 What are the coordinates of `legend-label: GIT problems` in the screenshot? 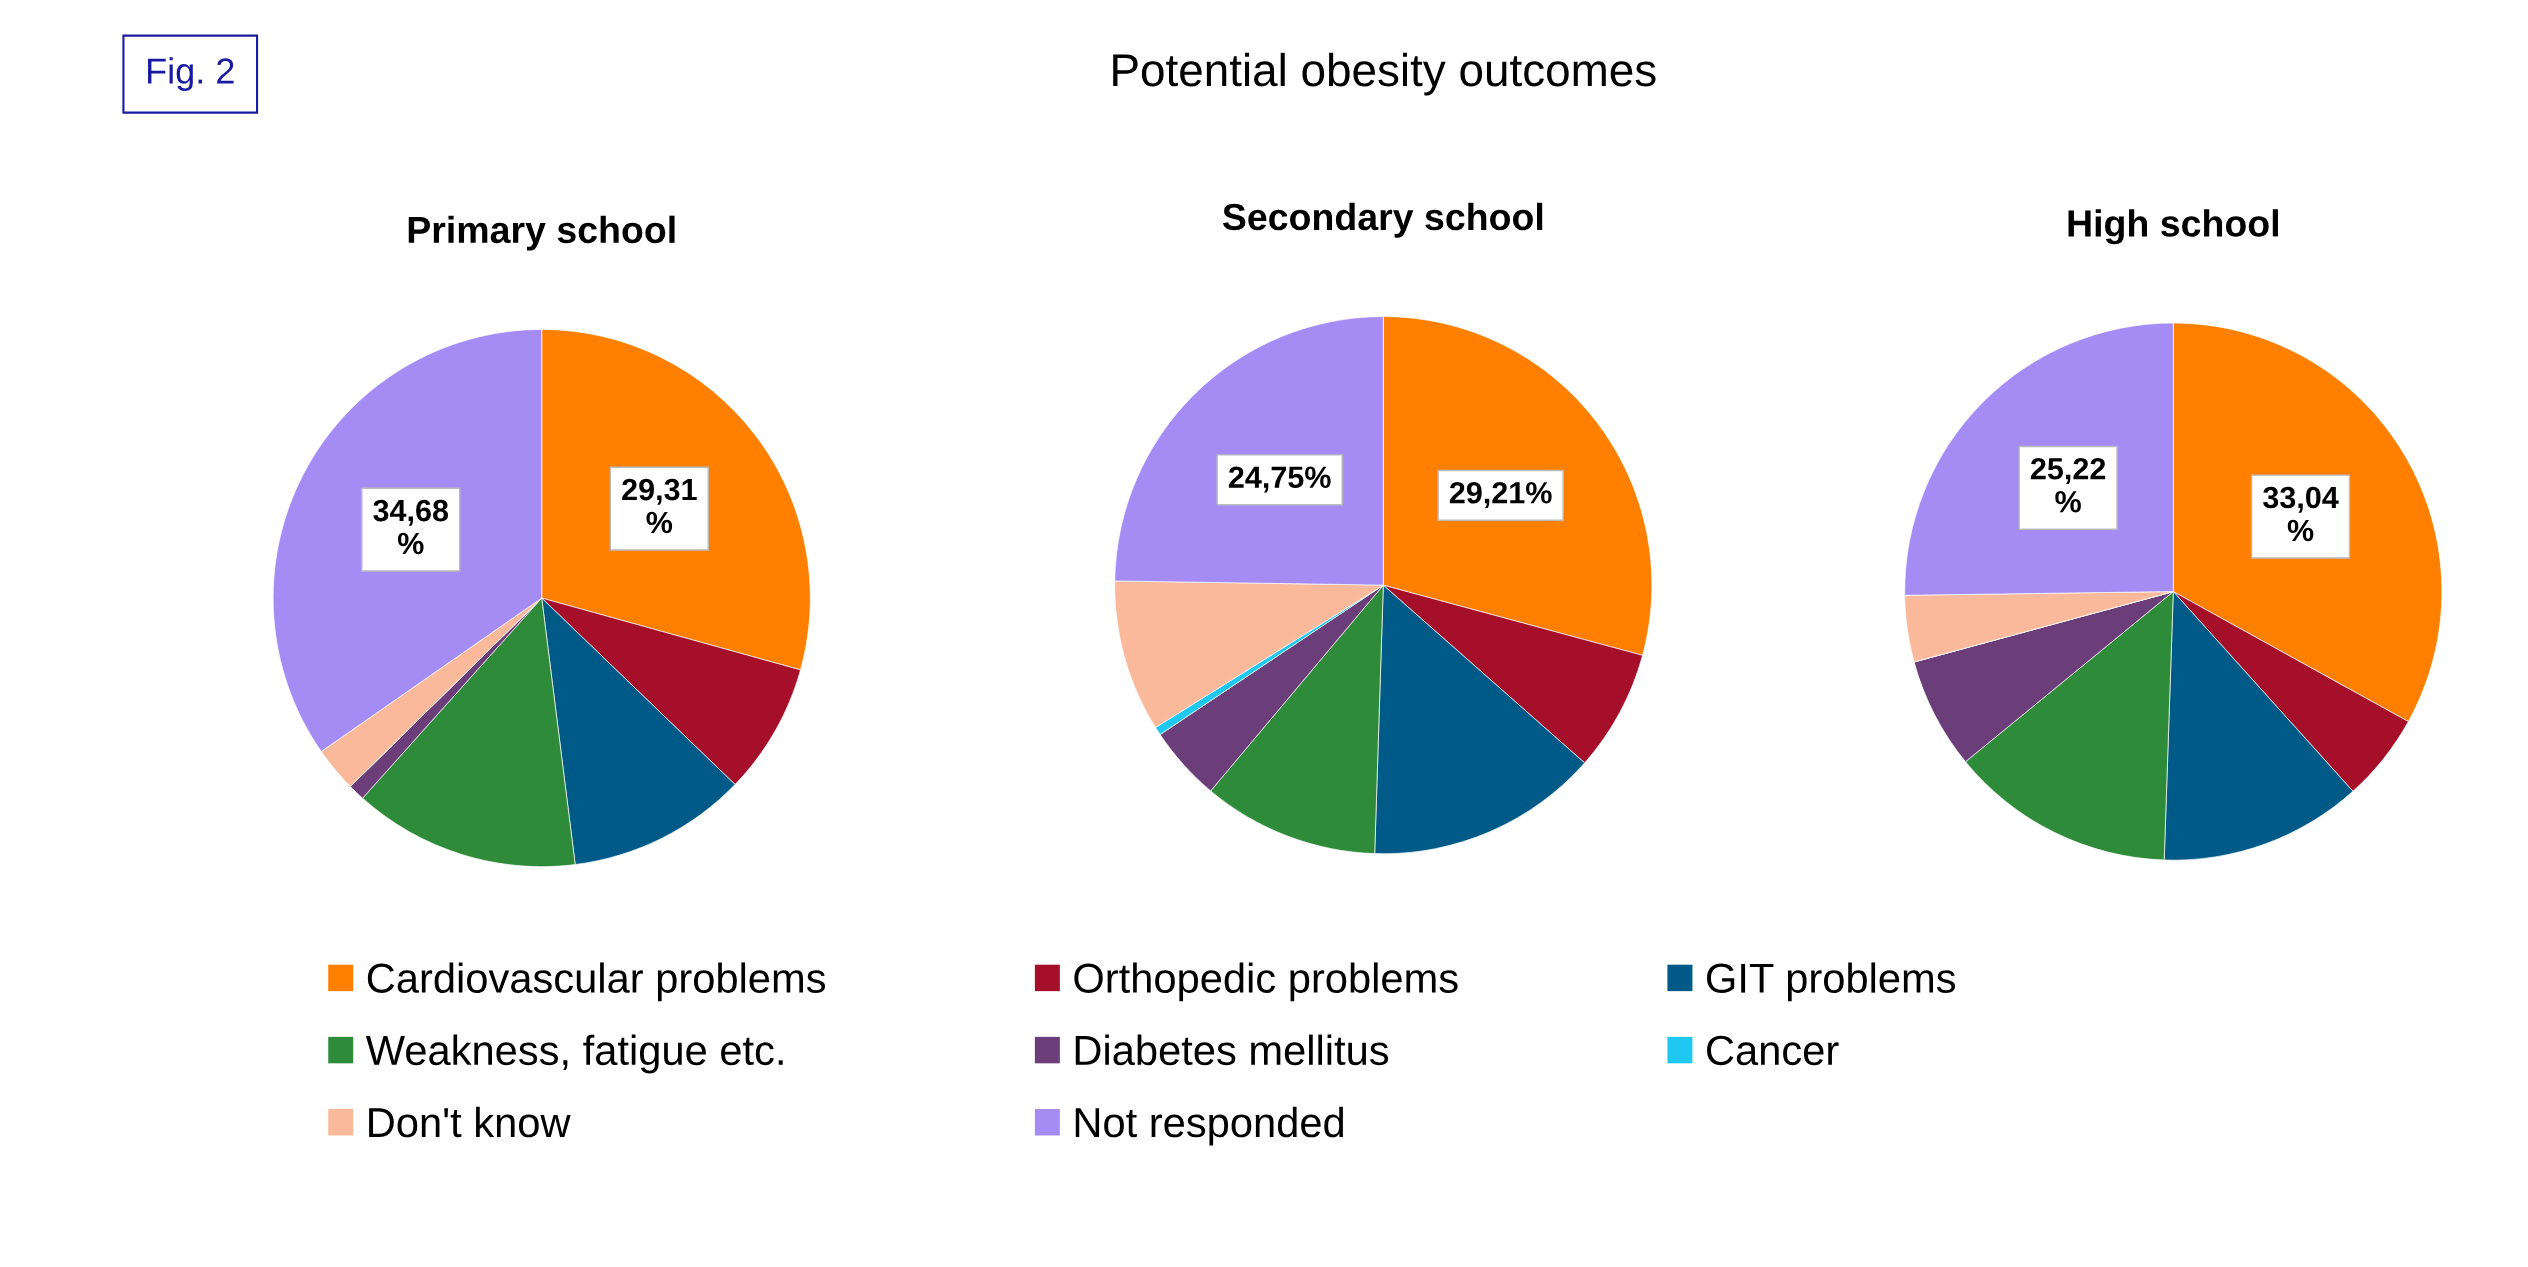 It's located at (1831, 982).